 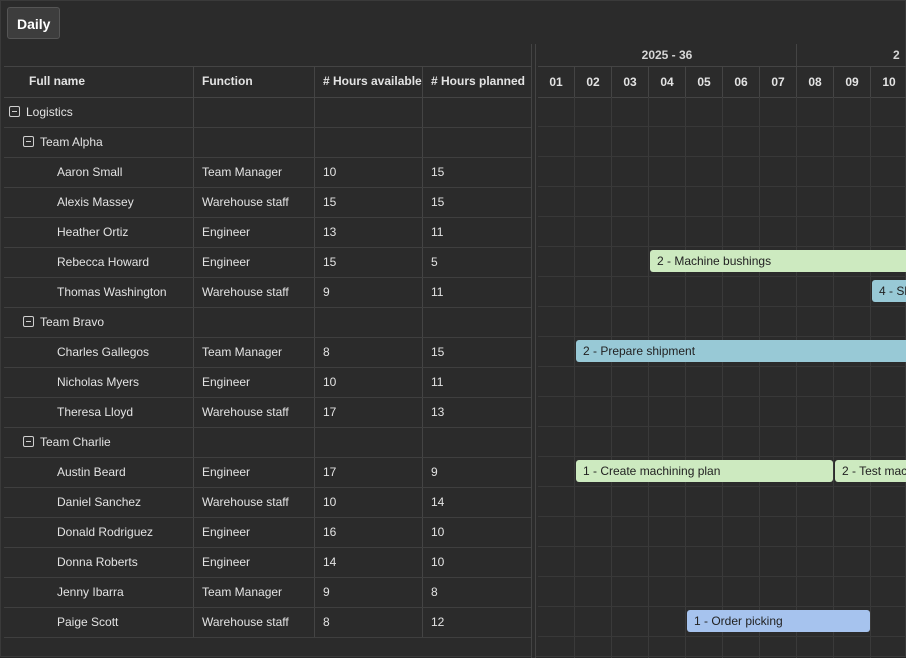 I want to click on table-row: Aaron Small Team Manager 10 15, so click(x=267, y=173).